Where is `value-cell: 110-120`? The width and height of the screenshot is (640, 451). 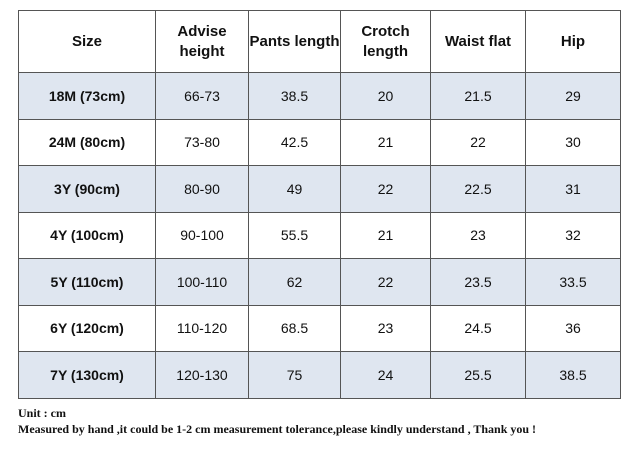
value-cell: 110-120 is located at coordinates (202, 328).